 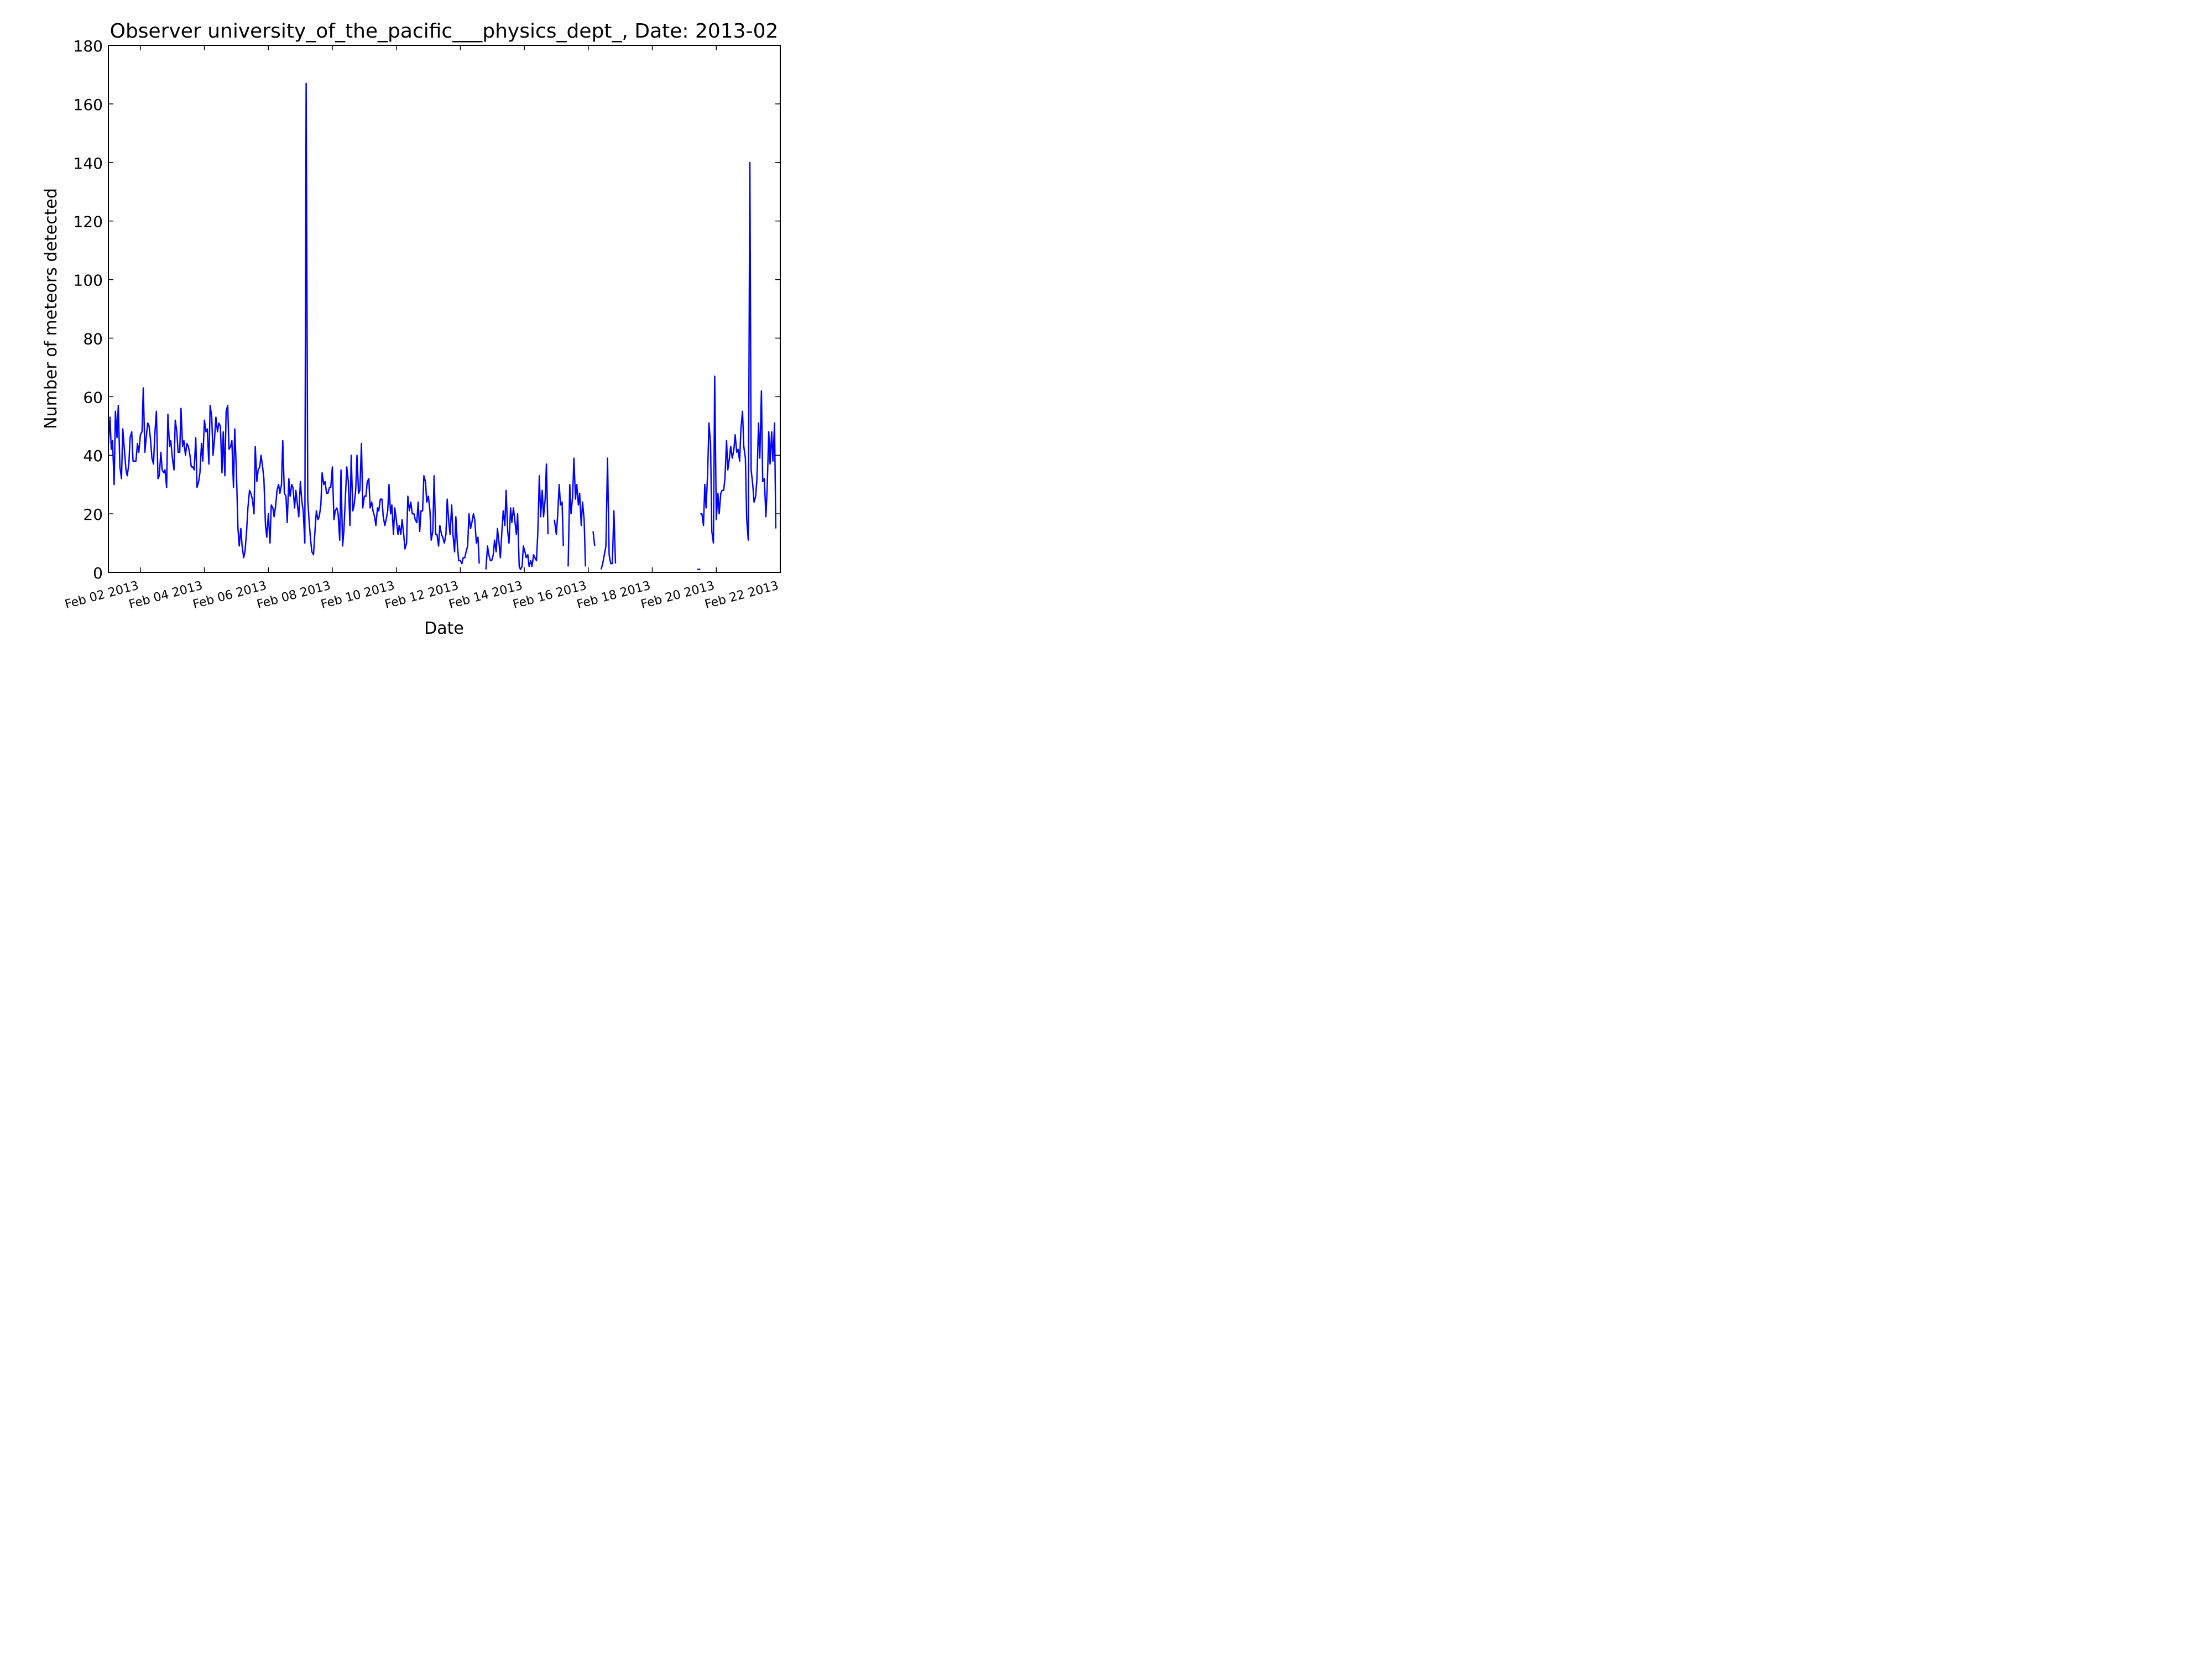 What do you see at coordinates (93, 397) in the screenshot?
I see `y-tick-label: 60` at bounding box center [93, 397].